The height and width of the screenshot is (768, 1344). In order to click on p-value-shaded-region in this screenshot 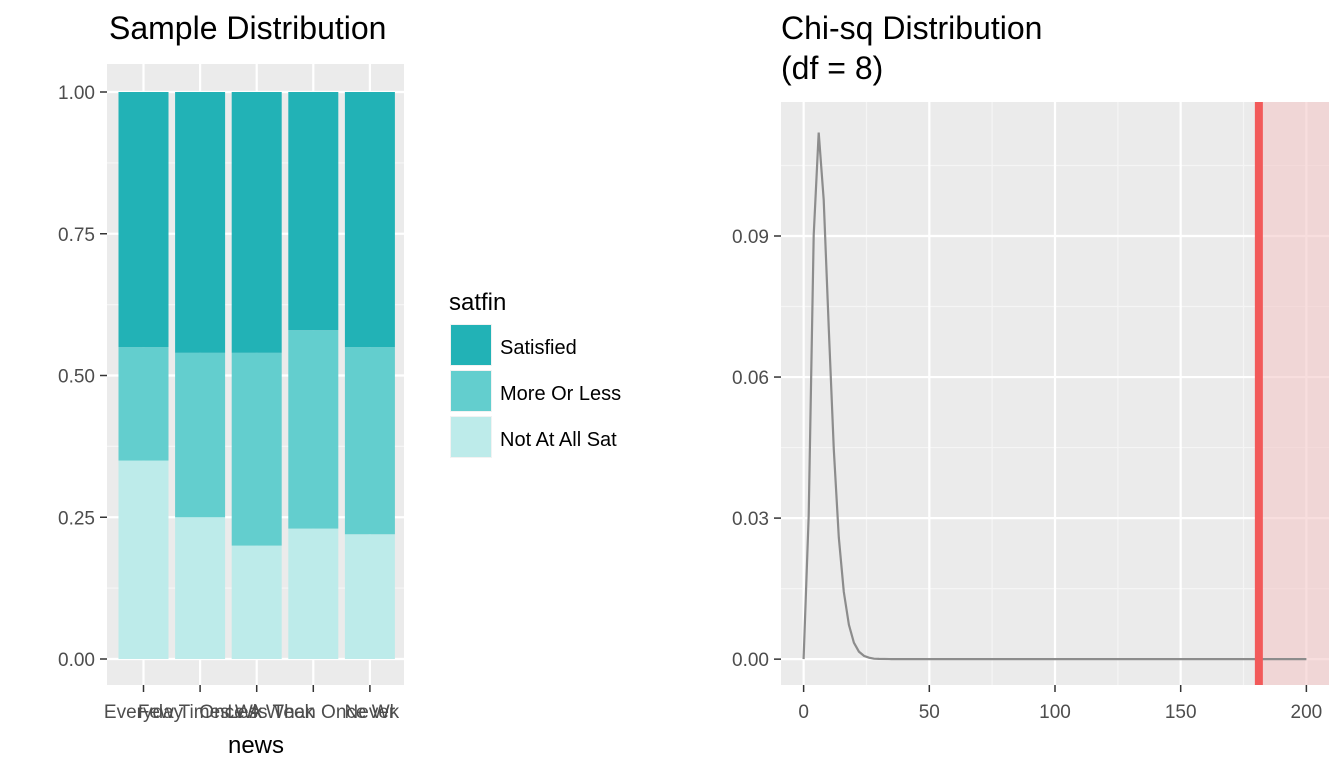, I will do `click(1293, 393)`.